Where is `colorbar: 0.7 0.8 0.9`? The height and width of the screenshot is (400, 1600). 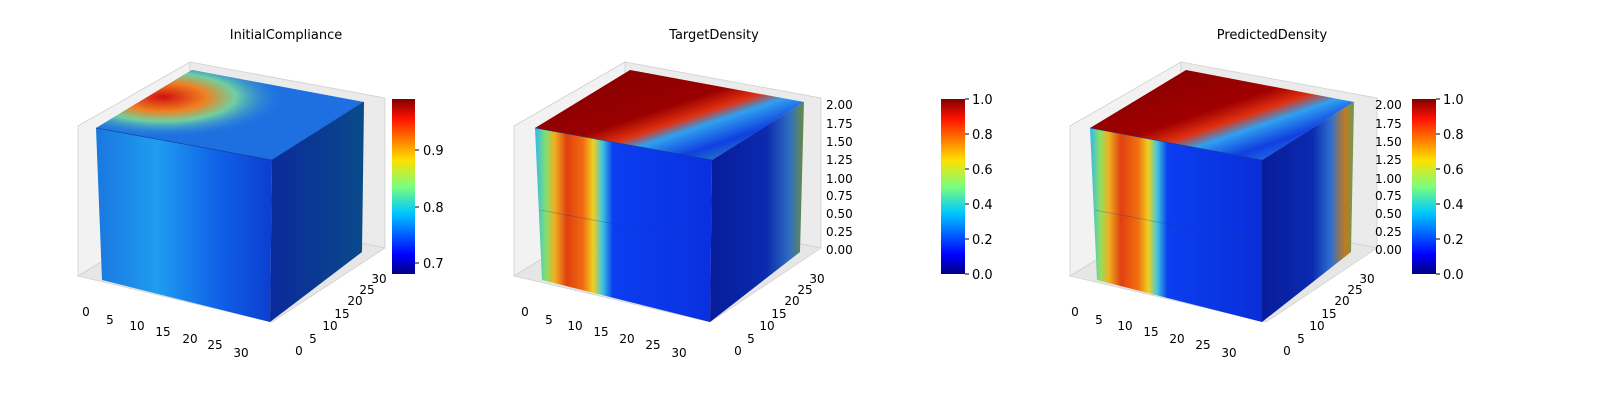
colorbar: 0.7 0.8 0.9 is located at coordinates (418, 186).